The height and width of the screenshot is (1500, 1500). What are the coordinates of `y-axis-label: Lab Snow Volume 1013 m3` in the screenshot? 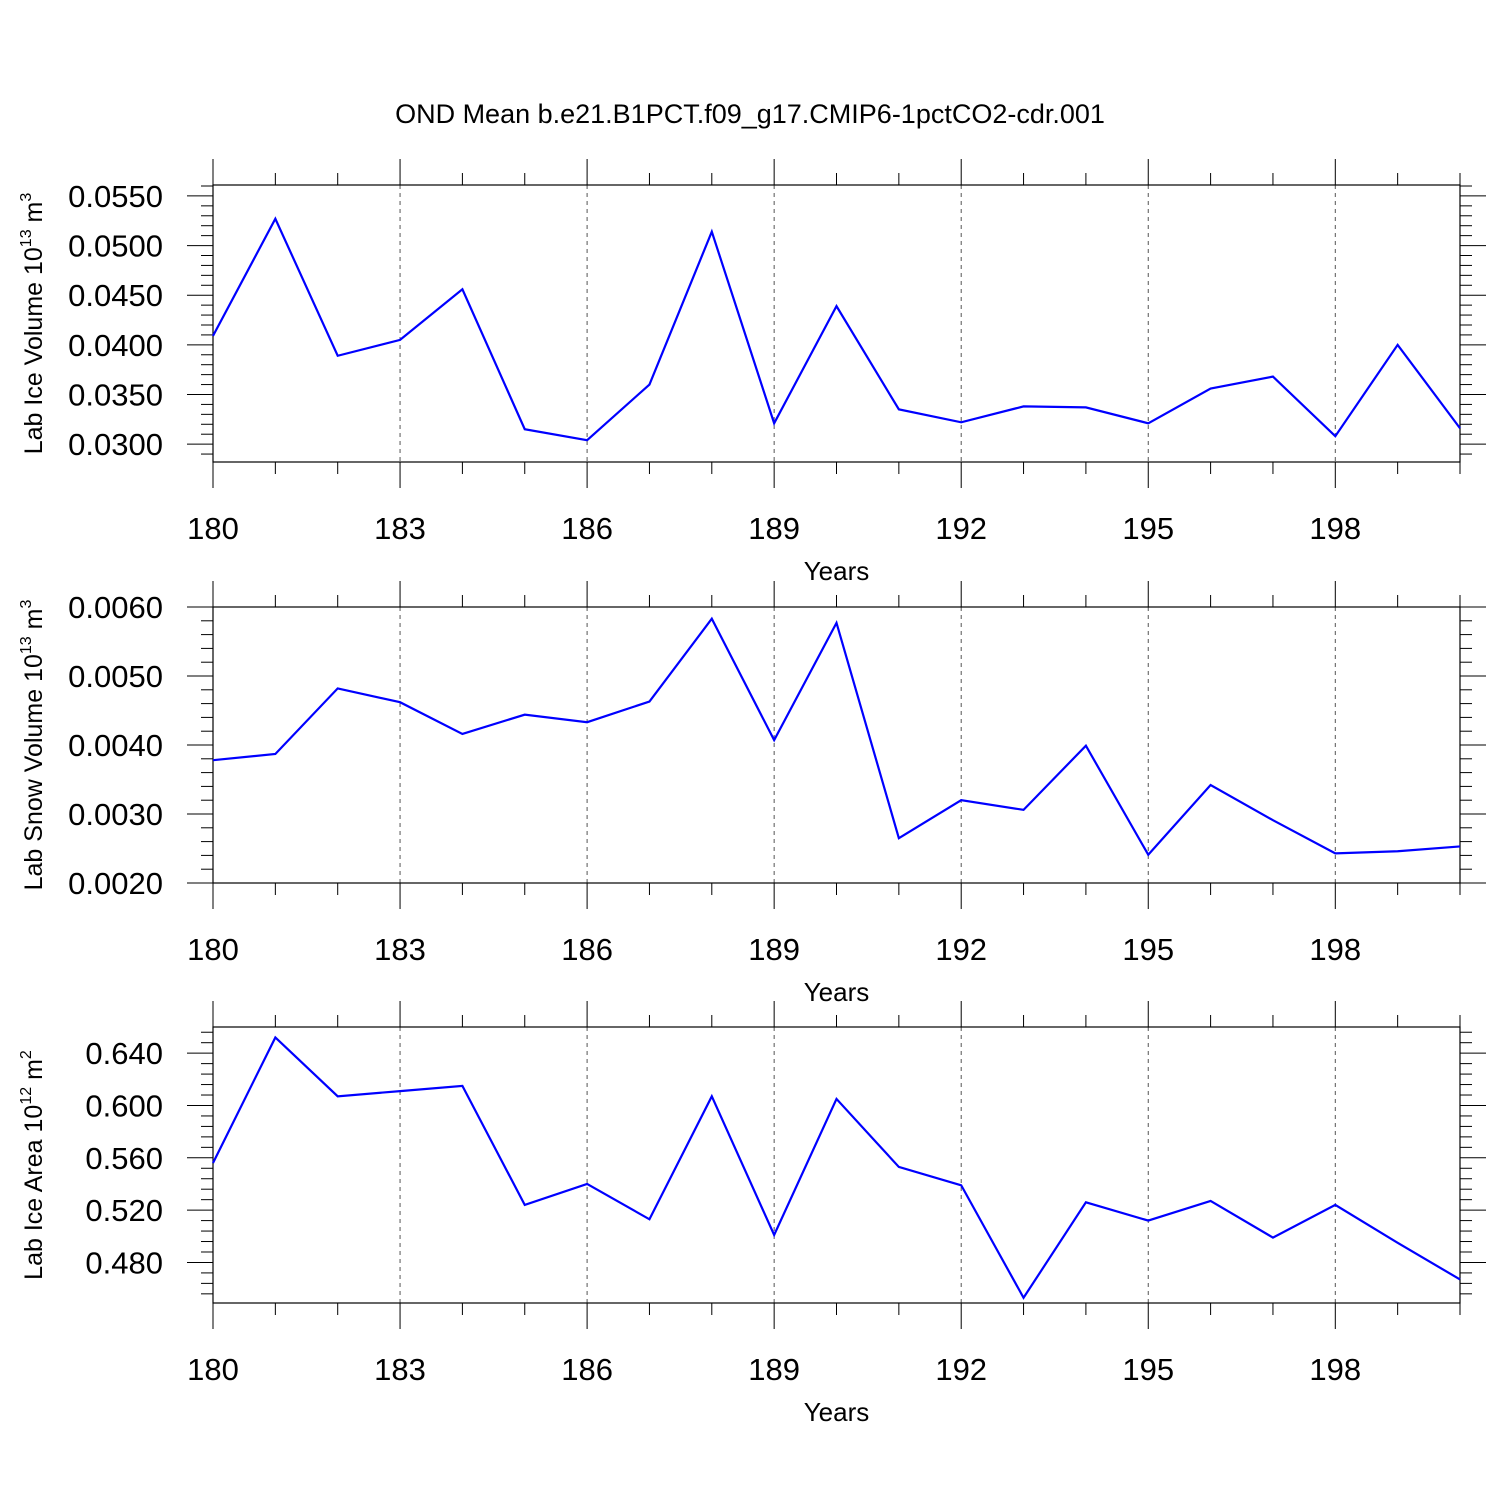 It's located at (33, 745).